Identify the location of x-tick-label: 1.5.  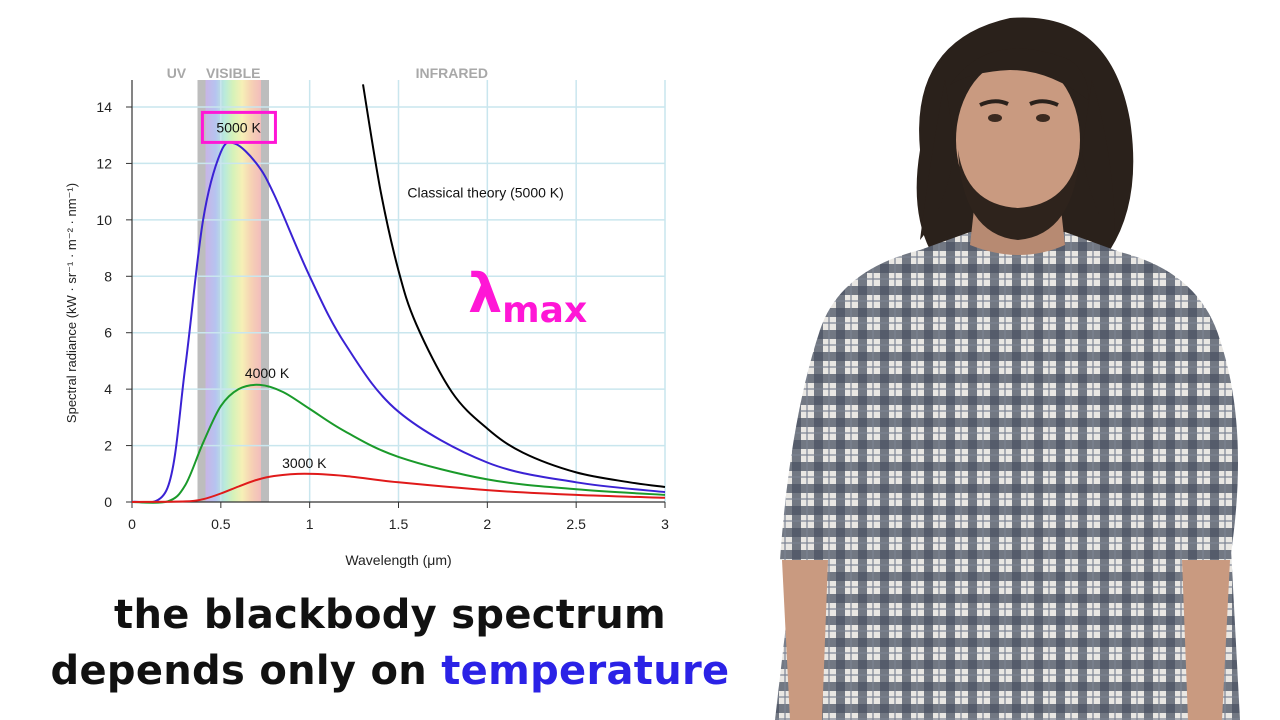
(399, 524).